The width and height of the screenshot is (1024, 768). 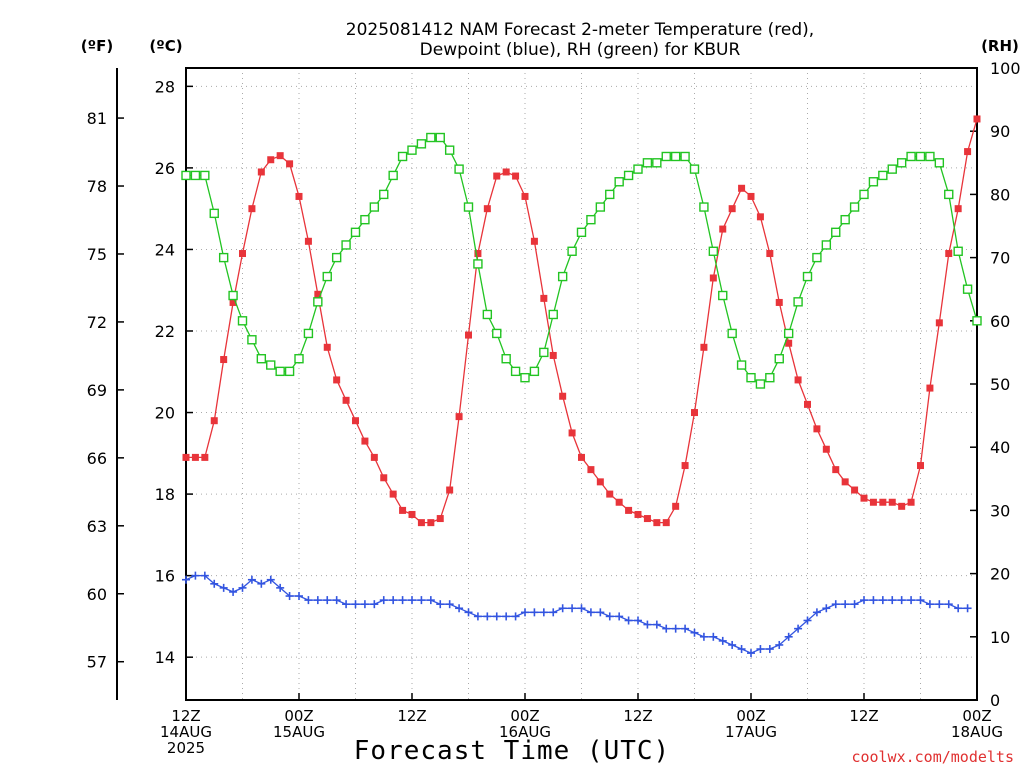 I want to click on rh-tick-label: 30, so click(x=1000, y=510).